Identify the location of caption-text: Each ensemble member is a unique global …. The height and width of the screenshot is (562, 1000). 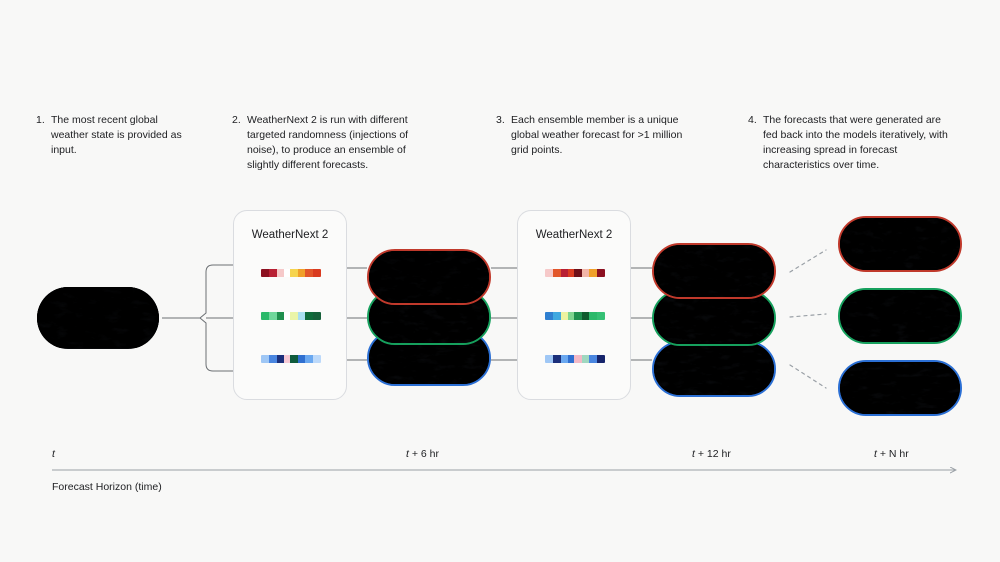
(597, 135).